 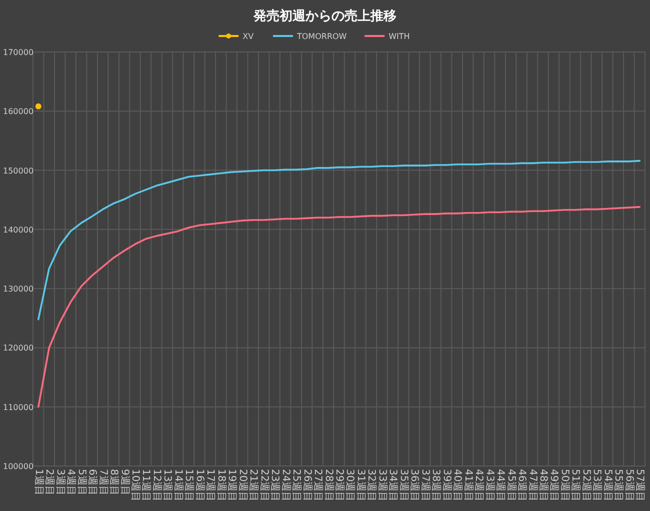 What do you see at coordinates (146, 485) in the screenshot?
I see `x-tick-label: 11週目` at bounding box center [146, 485].